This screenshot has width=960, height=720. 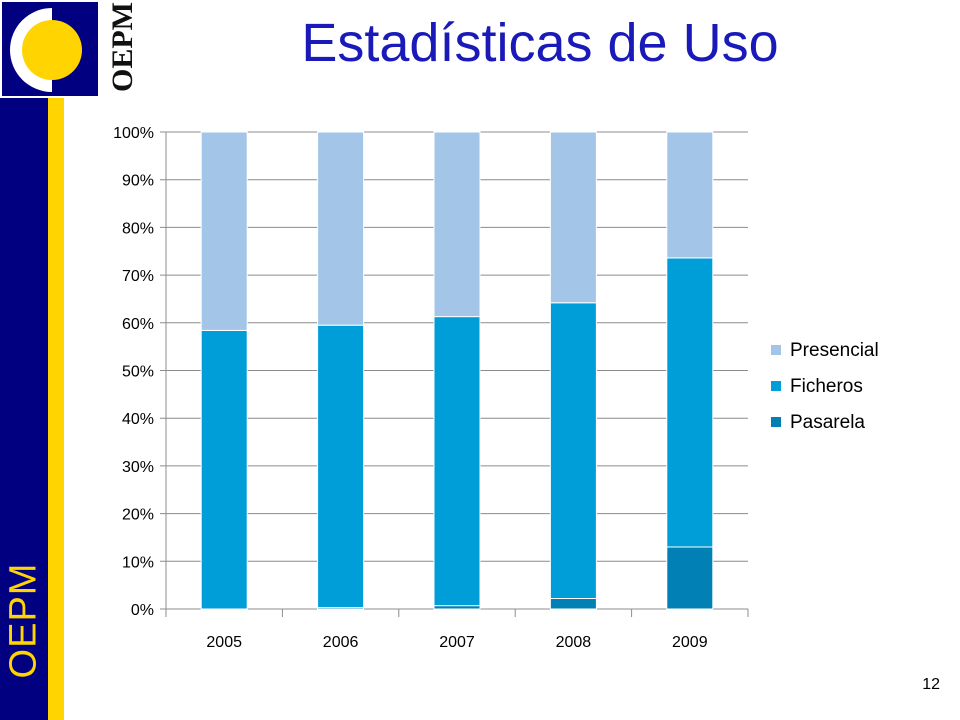 I want to click on side-brand-text: OEPM, so click(x=23, y=620).